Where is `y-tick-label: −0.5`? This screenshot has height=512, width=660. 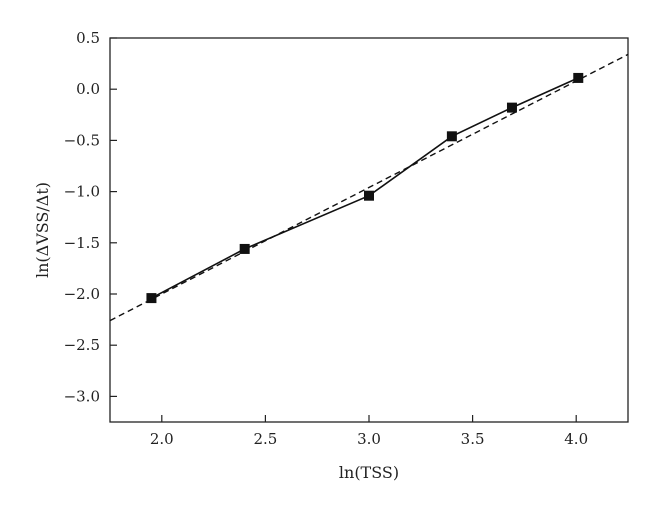
y-tick-label: −0.5 is located at coordinates (82, 140).